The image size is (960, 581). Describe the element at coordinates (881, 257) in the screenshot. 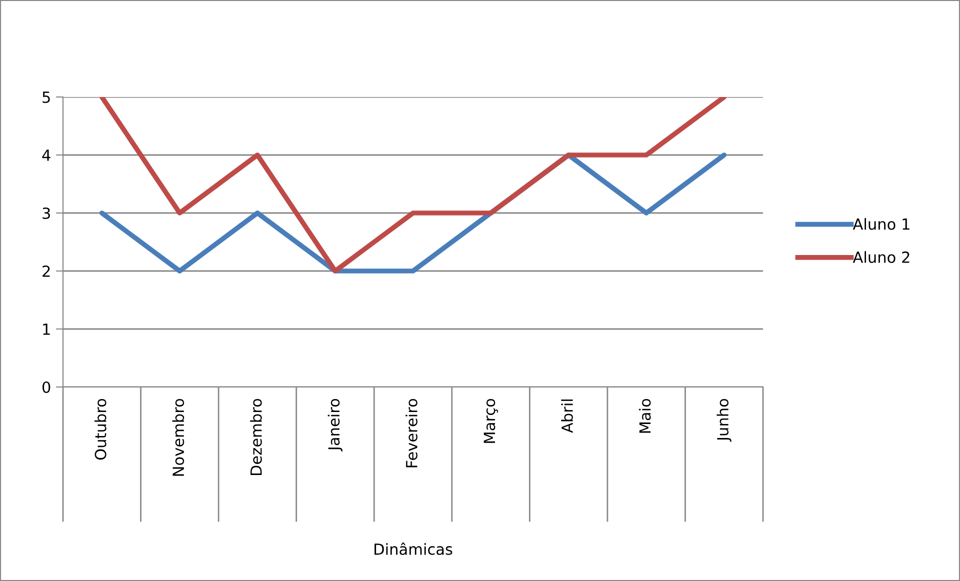

I see `legend-label: Aluno 2` at that location.